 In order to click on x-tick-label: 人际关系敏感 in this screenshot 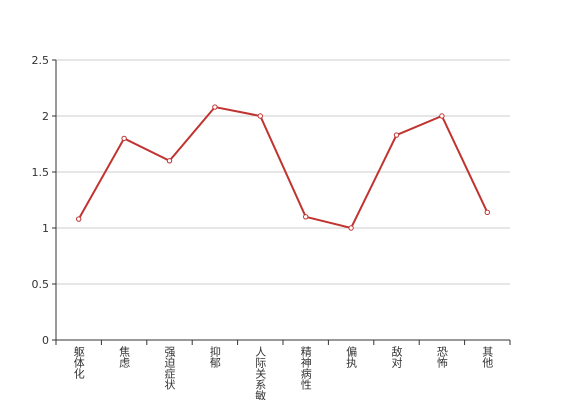, I will do `click(260, 373)`.